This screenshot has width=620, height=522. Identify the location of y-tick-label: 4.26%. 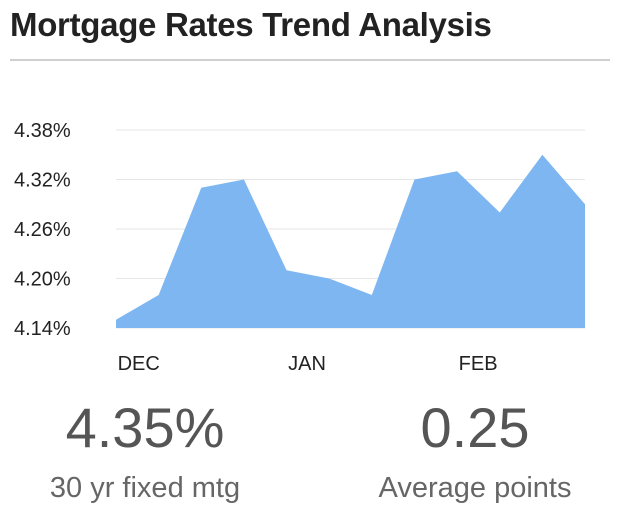
(42, 230).